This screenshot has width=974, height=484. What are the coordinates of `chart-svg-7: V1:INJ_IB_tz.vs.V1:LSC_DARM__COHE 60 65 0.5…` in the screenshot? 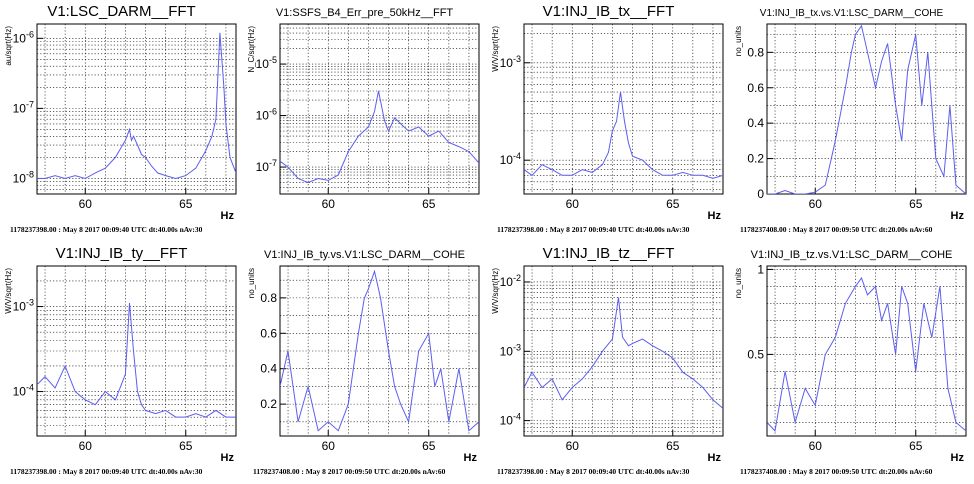 It's located at (850, 362).